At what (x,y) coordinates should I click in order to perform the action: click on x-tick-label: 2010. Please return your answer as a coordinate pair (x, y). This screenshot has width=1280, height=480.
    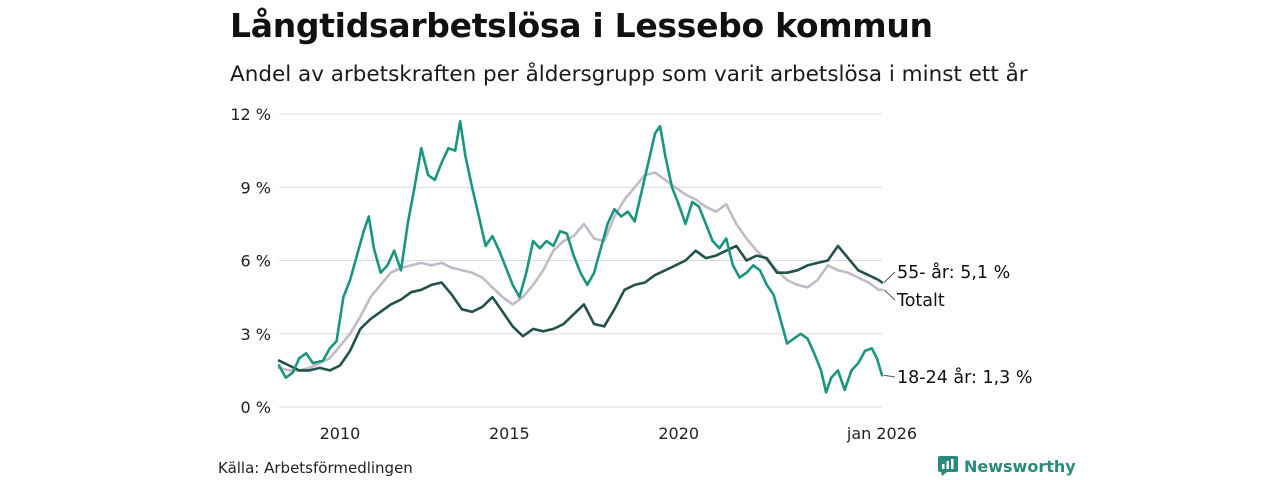
    Looking at the image, I should click on (340, 433).